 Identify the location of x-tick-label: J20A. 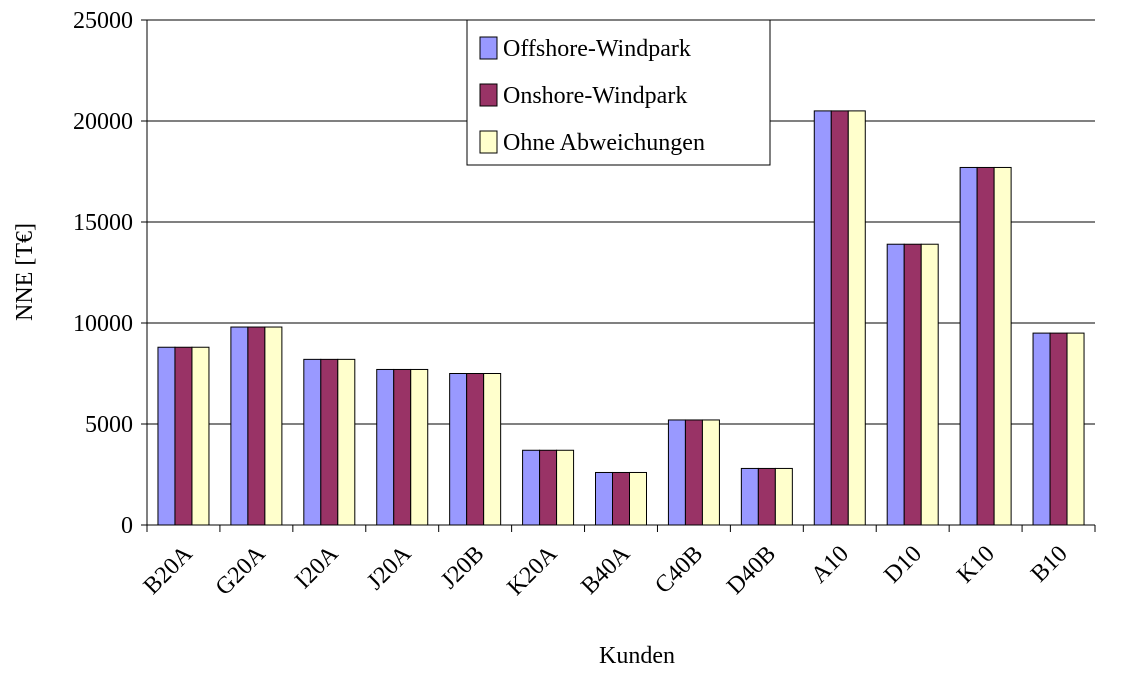
(389, 567).